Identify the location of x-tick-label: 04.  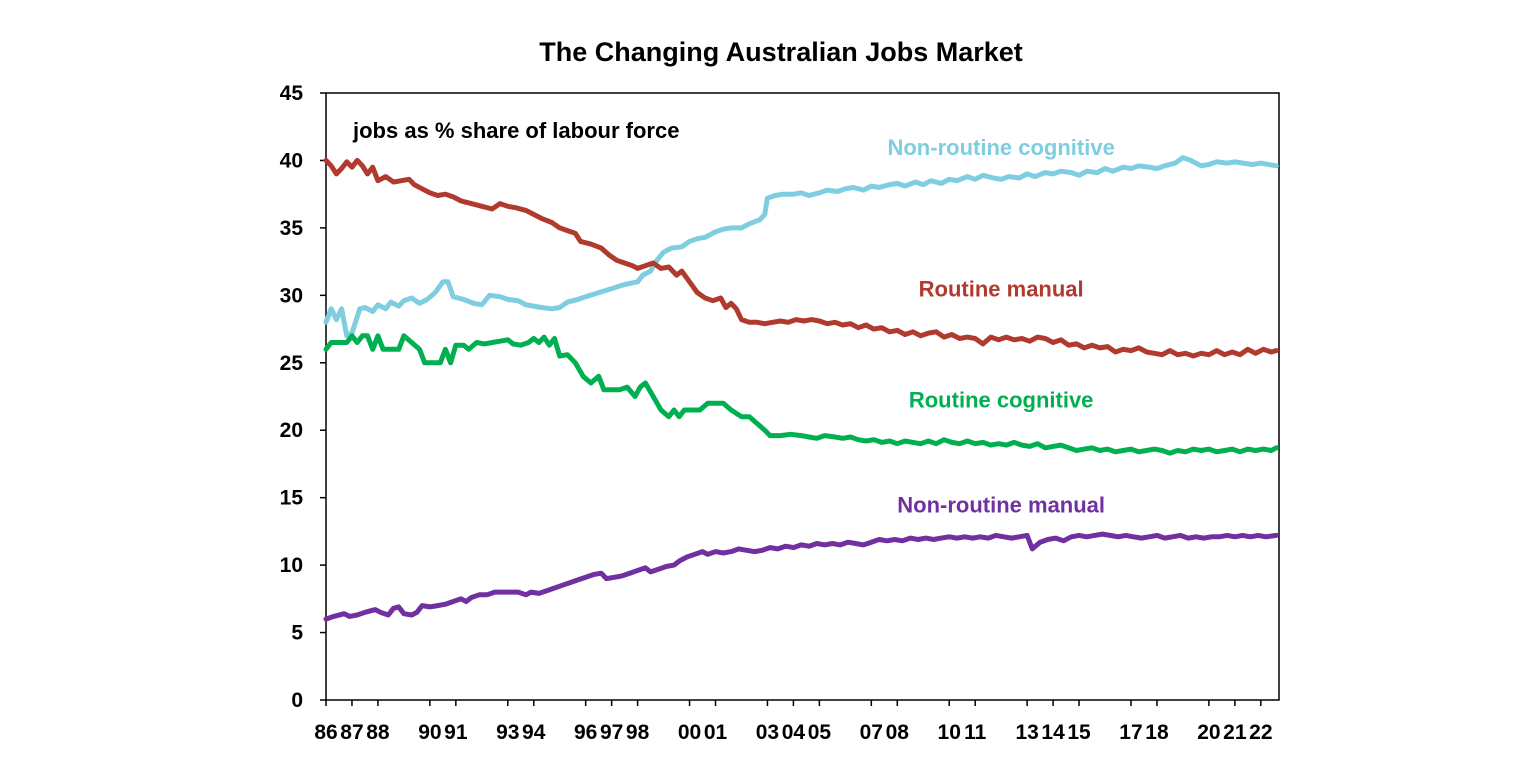
(794, 732).